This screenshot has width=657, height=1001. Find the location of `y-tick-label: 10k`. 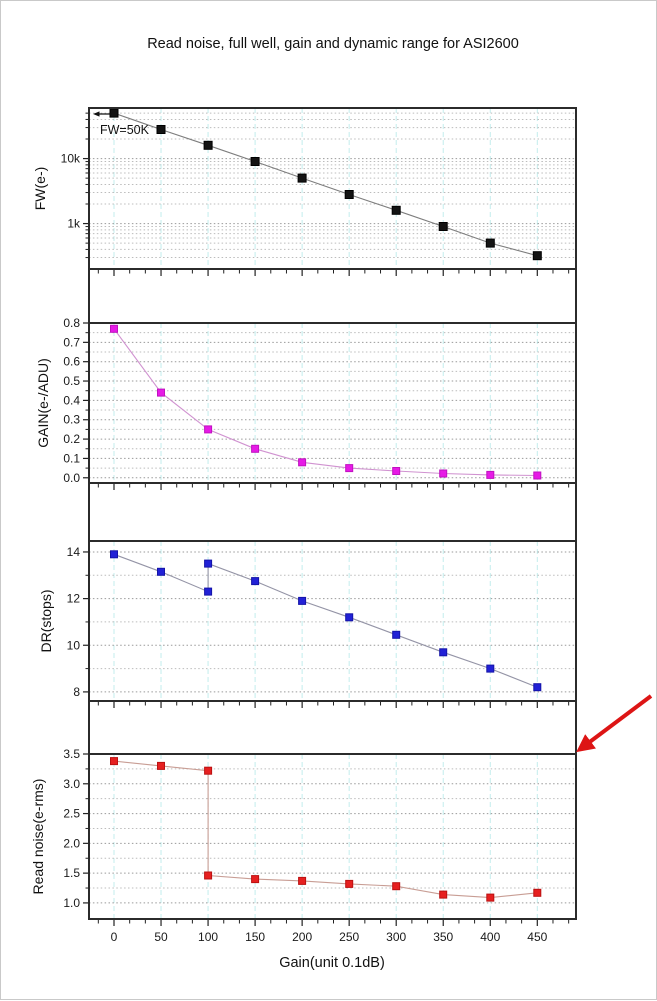

y-tick-label: 10k is located at coordinates (71, 159).